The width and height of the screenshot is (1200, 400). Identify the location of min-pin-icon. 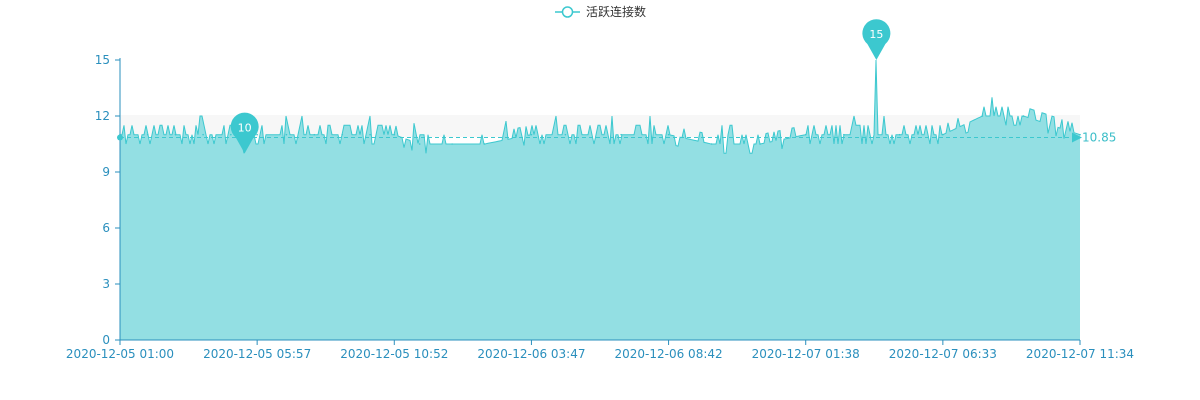
(244, 133).